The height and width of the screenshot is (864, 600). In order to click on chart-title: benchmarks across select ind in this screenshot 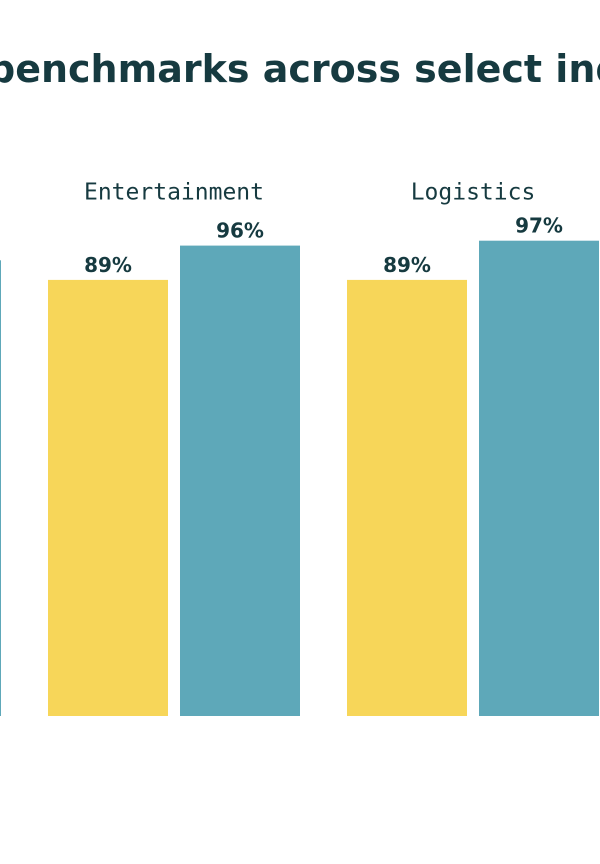, I will do `click(300, 69)`.